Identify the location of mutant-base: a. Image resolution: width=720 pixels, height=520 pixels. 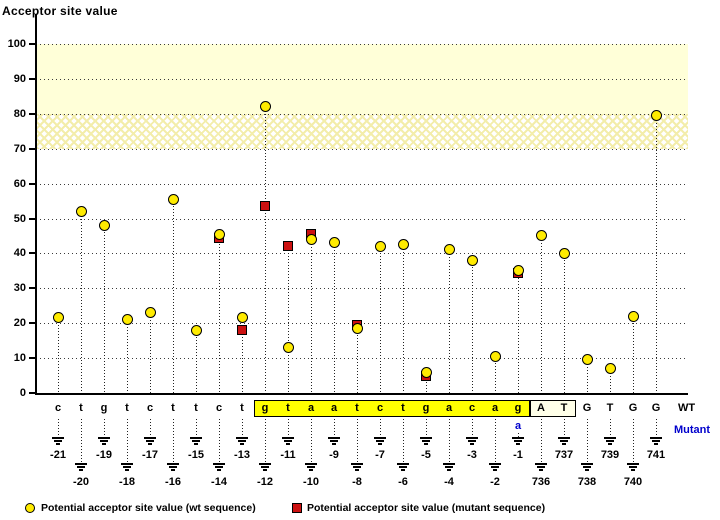
(518, 426).